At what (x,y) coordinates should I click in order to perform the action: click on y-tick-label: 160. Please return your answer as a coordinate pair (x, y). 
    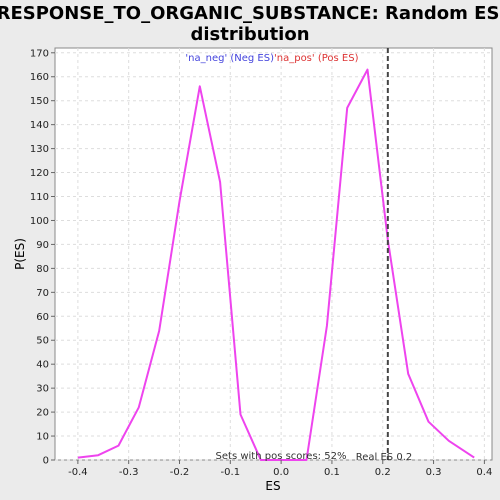
    Looking at the image, I should click on (39, 77).